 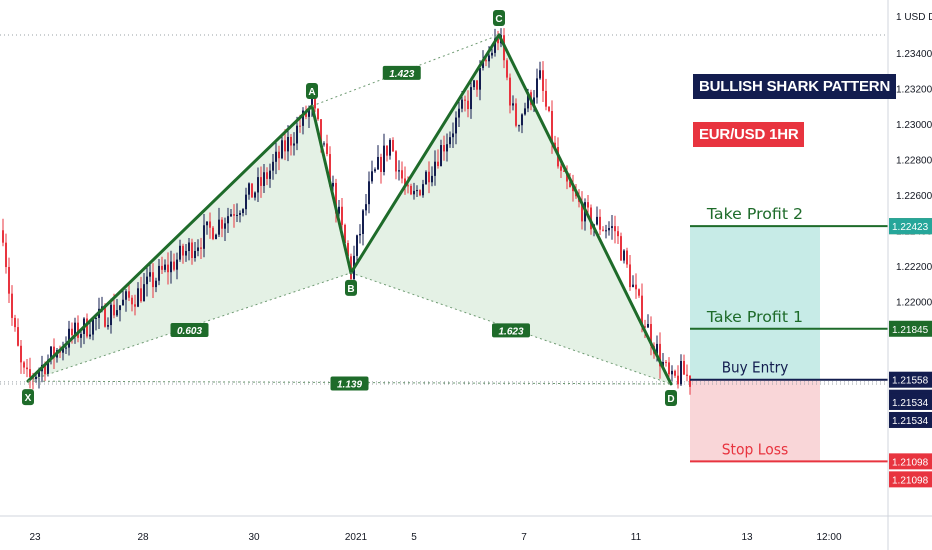 I want to click on ratio-badge-xb: 0.603, so click(x=189, y=329).